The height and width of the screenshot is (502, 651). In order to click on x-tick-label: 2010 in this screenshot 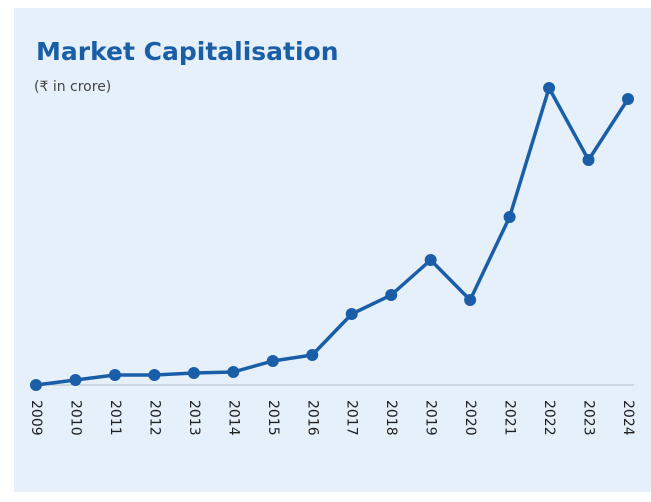, I will do `click(75, 418)`.